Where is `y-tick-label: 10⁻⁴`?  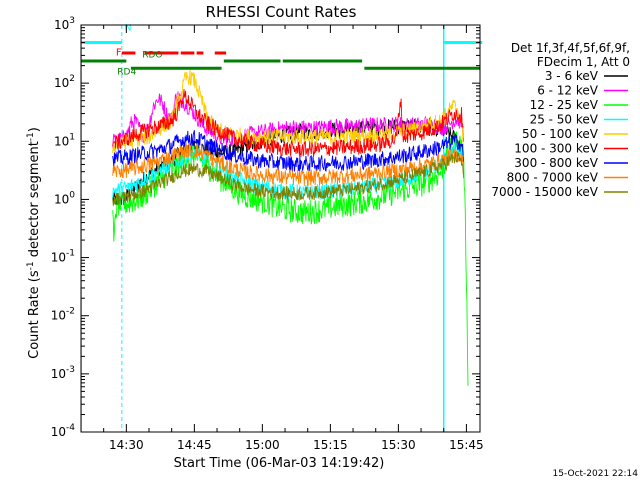 y-tick-label: 10⁻⁴ is located at coordinates (63, 431).